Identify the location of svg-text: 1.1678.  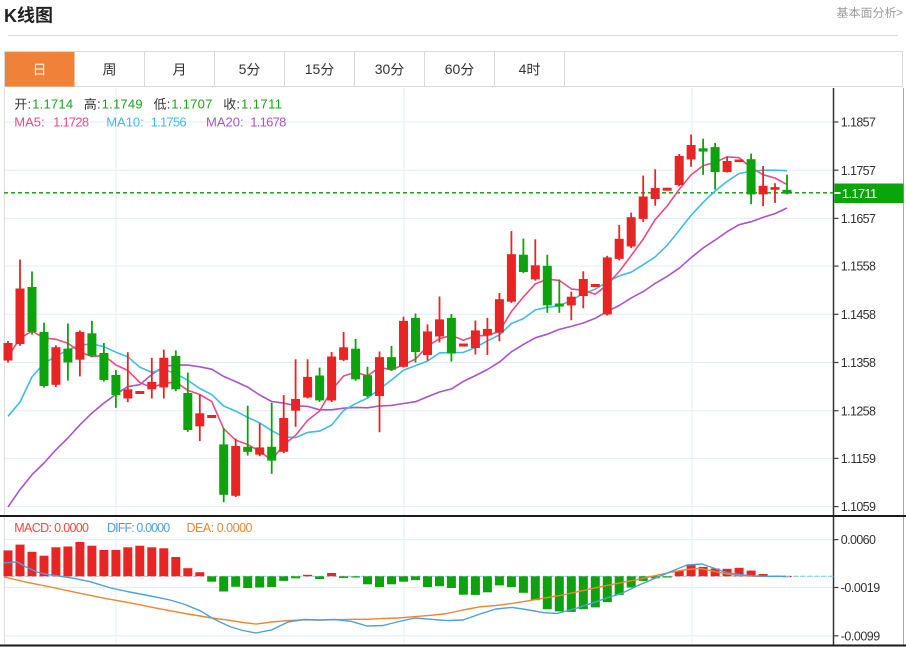
(268, 122).